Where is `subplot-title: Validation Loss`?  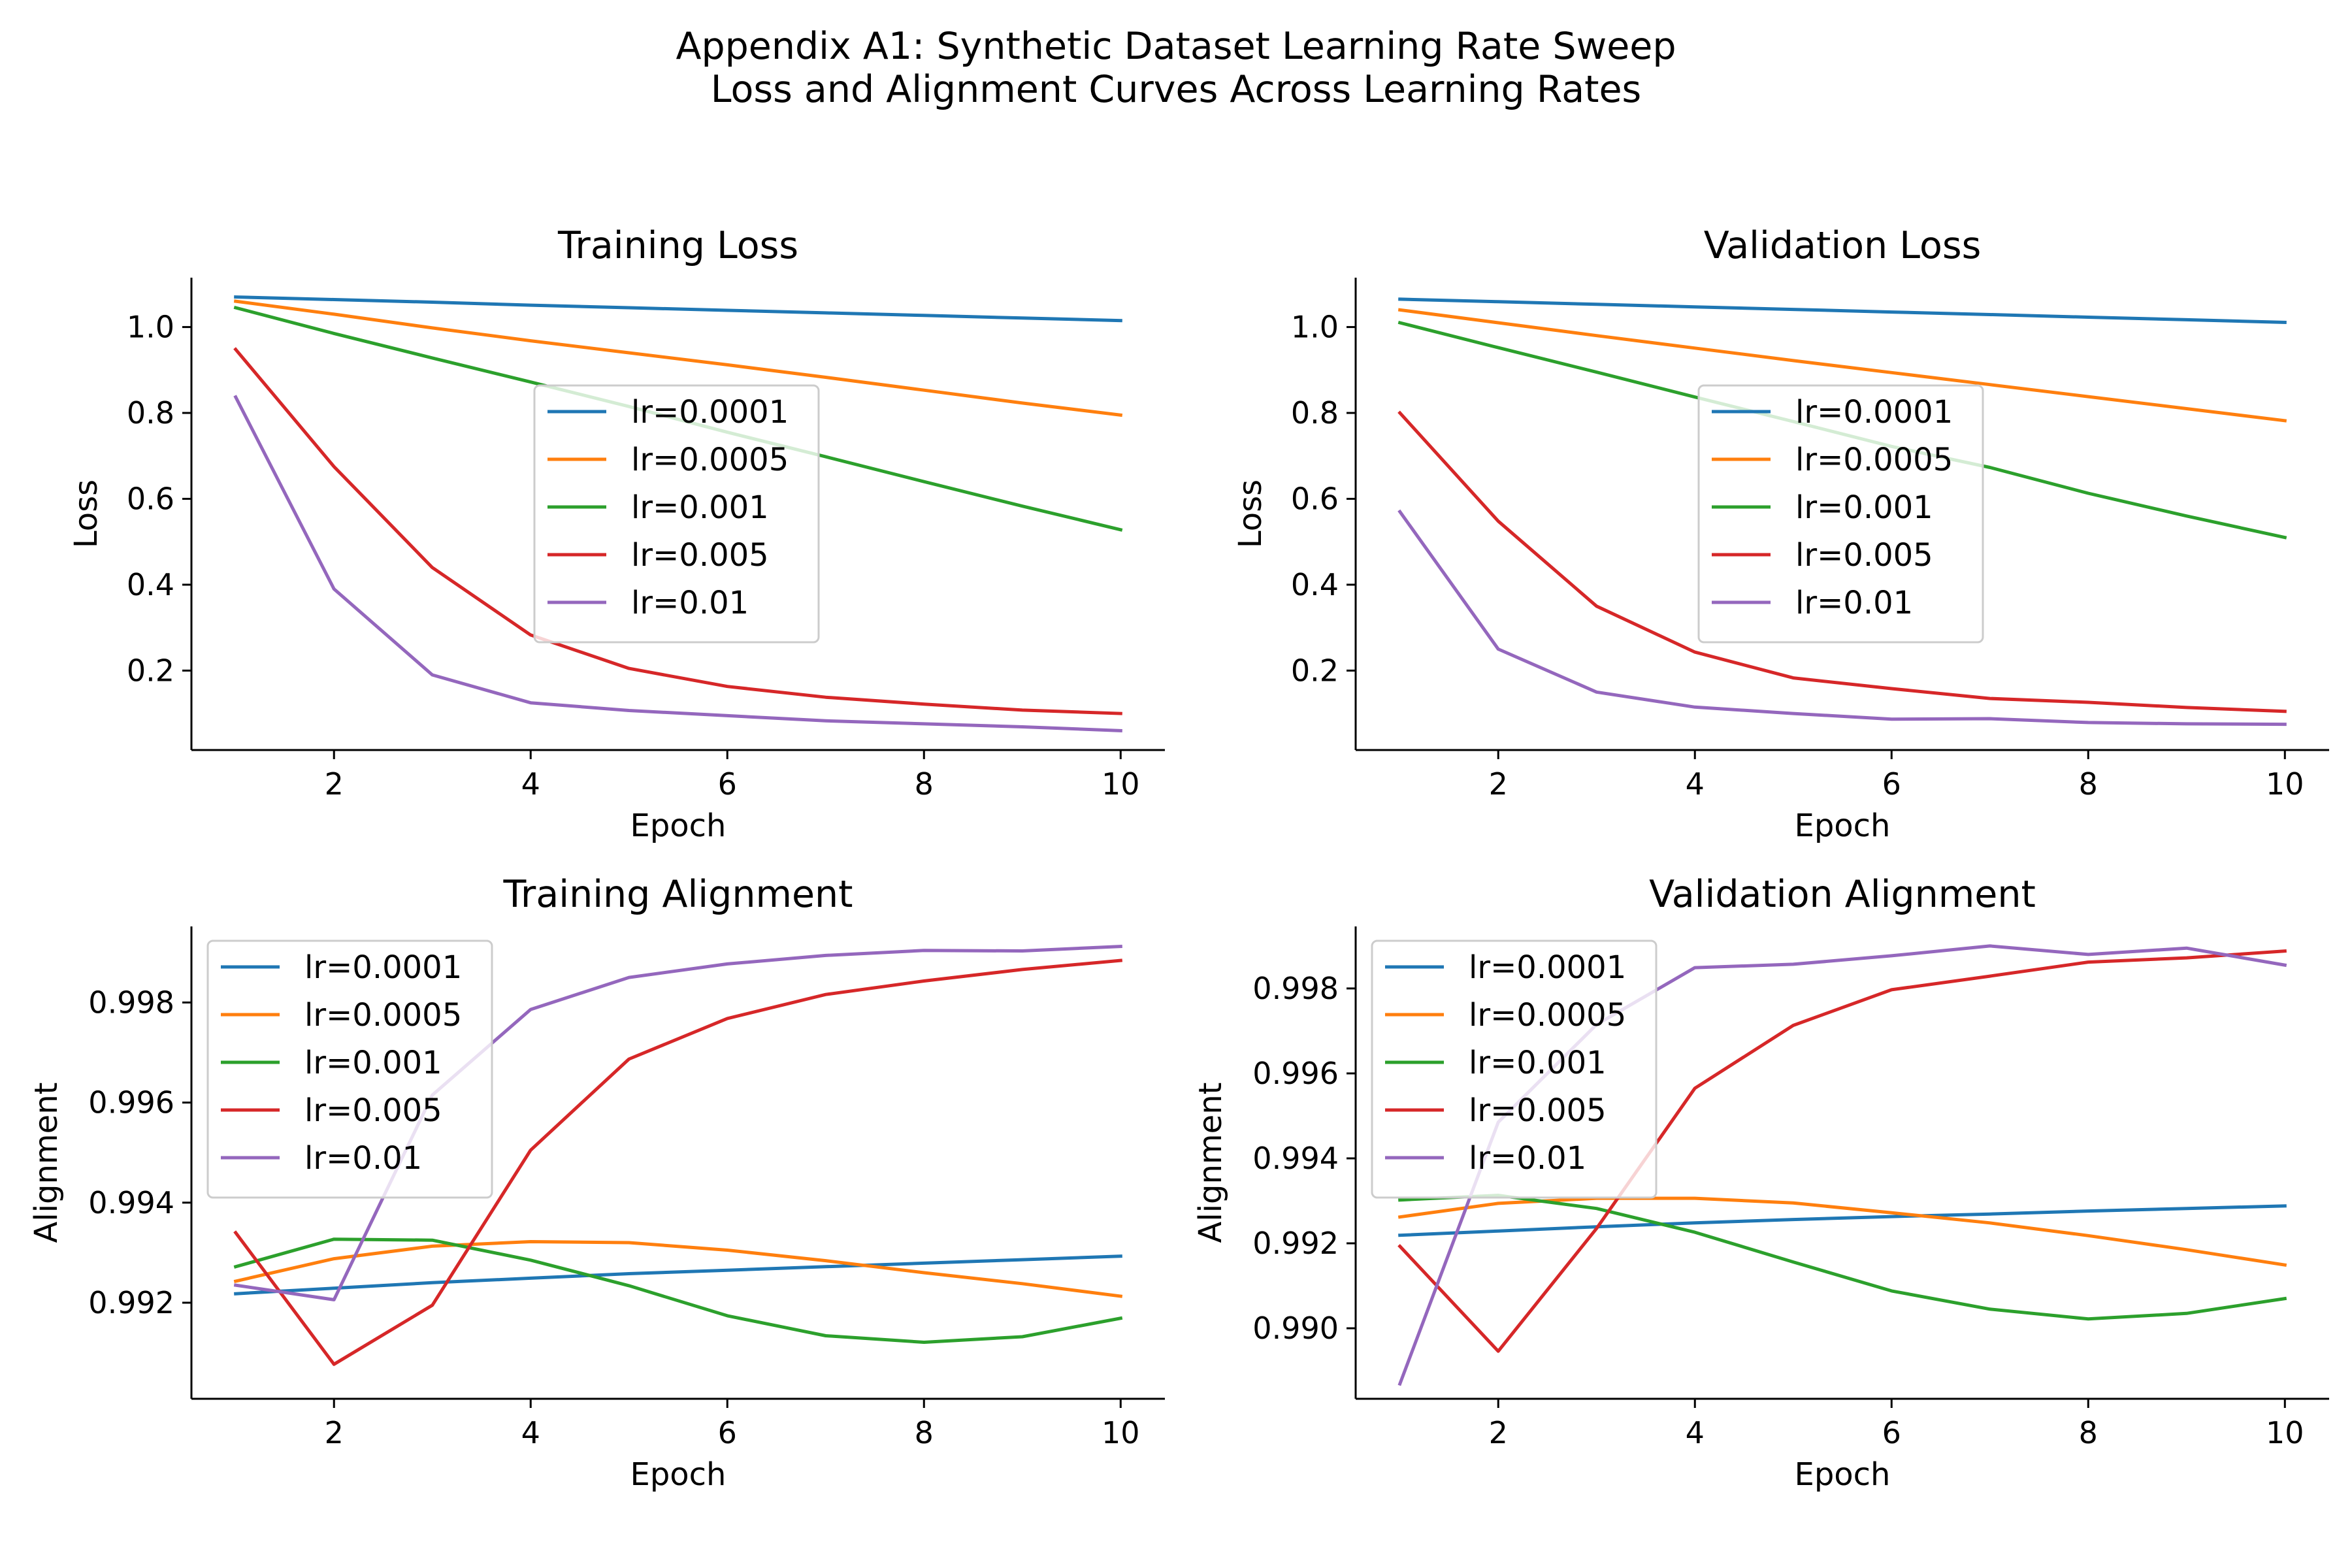
subplot-title: Validation Loss is located at coordinates (1843, 245).